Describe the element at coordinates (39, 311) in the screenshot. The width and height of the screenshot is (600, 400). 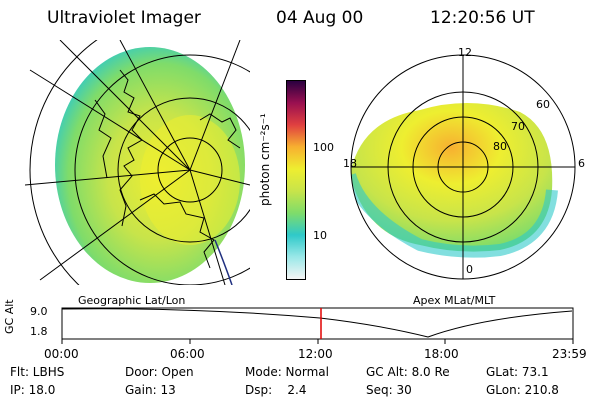
I see `timeline-ytick-top: 9.0` at that location.